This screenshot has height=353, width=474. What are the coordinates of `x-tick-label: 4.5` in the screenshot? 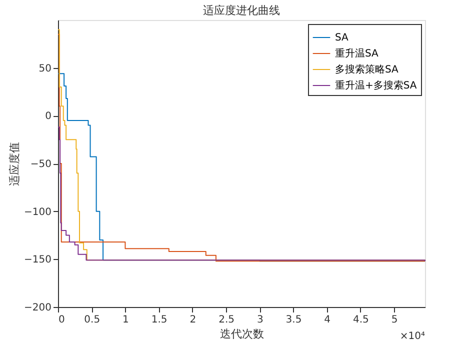 It's located at (361, 320).